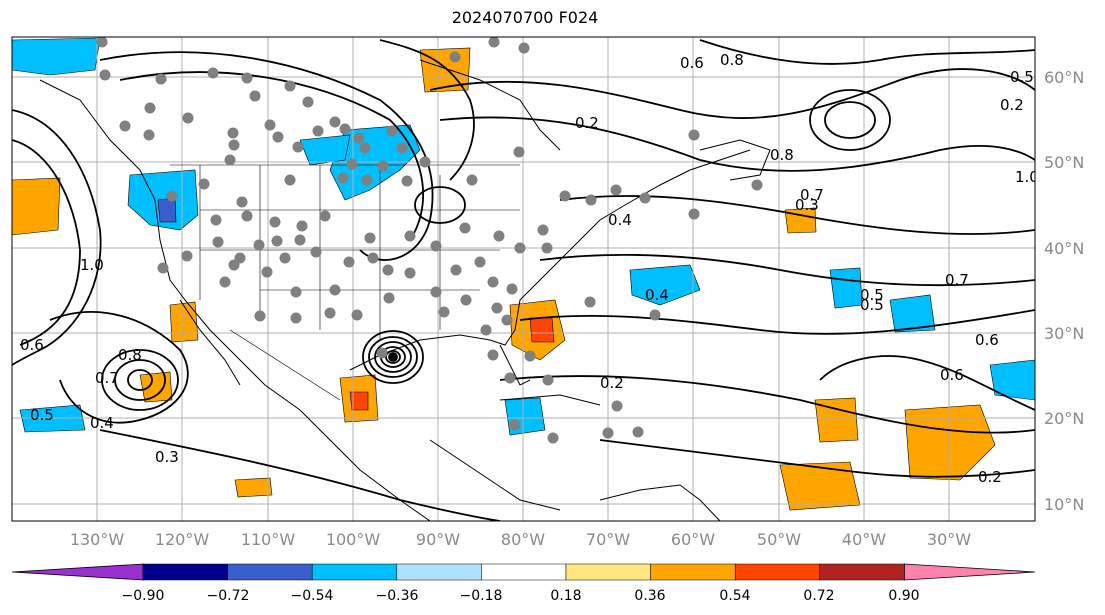  What do you see at coordinates (156, 387) in the screenshot?
I see `pos-region-pacific-low` at bounding box center [156, 387].